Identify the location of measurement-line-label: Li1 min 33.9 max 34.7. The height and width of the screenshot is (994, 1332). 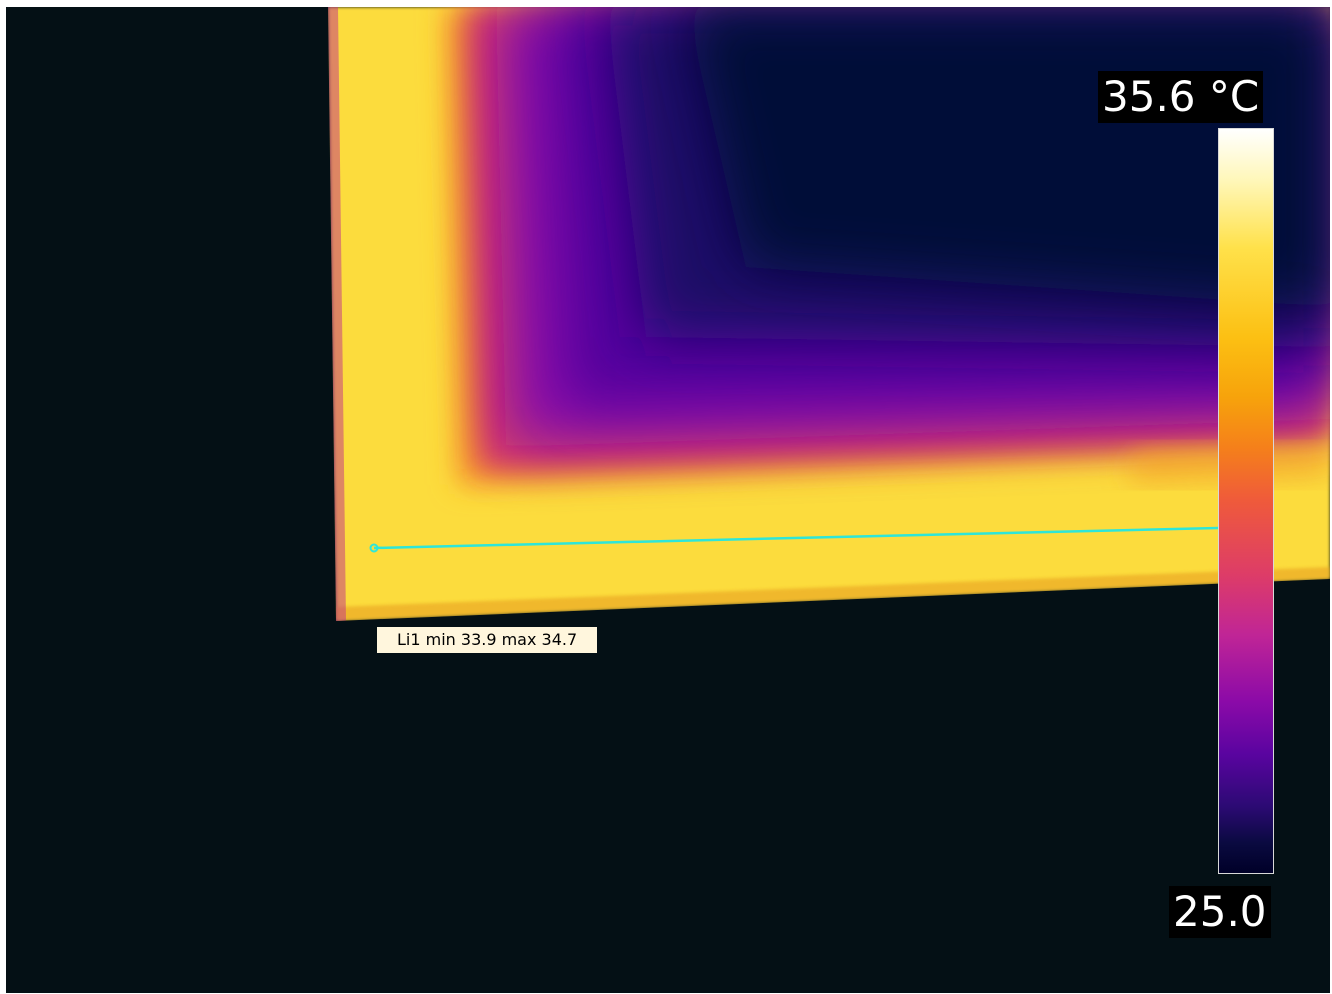
(487, 640).